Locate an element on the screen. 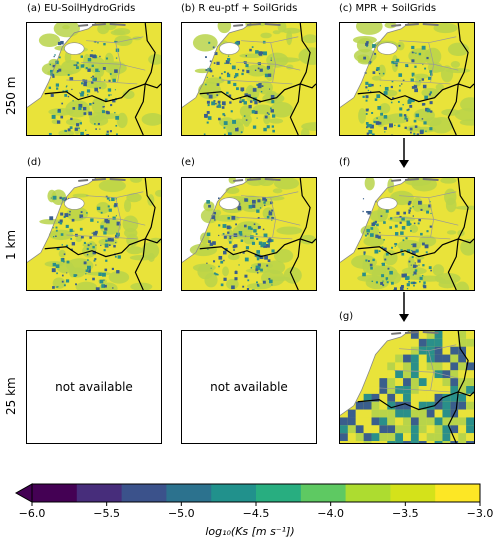  empty-panel-25km-b: not available is located at coordinates (249, 387).